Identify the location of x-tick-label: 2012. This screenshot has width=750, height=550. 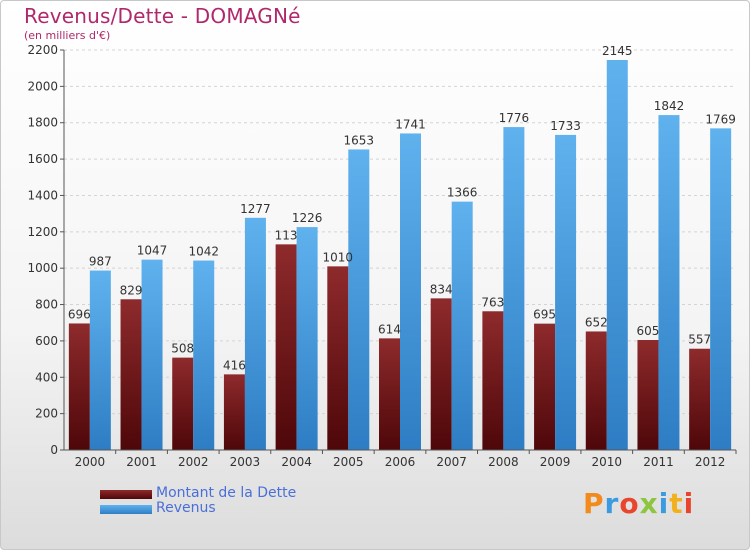
(710, 462).